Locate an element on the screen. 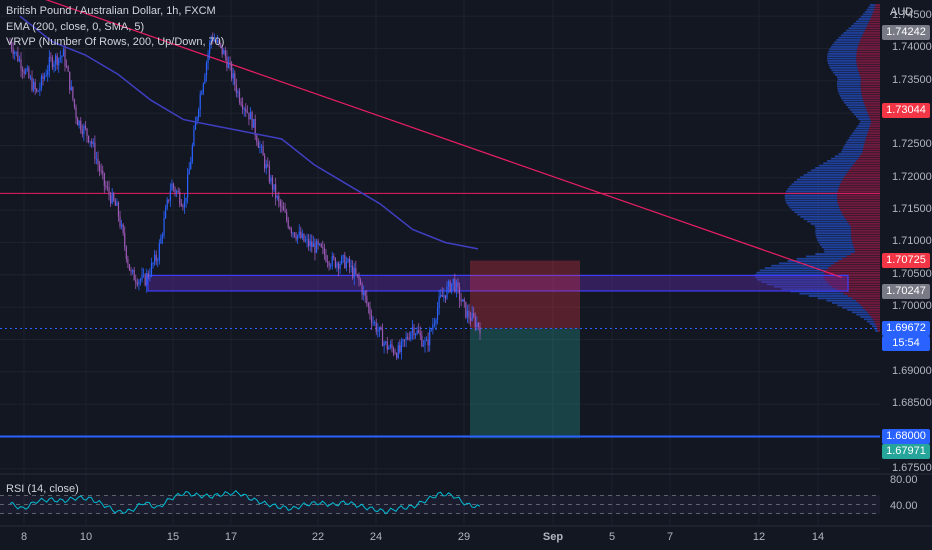 The width and height of the screenshot is (932, 550). price-tick: 1.67500 is located at coordinates (912, 467).